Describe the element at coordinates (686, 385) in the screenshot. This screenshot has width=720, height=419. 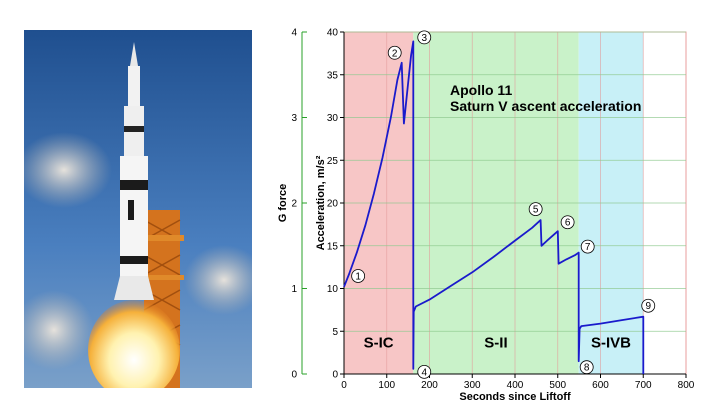
I see `x-tick-label: 800` at that location.